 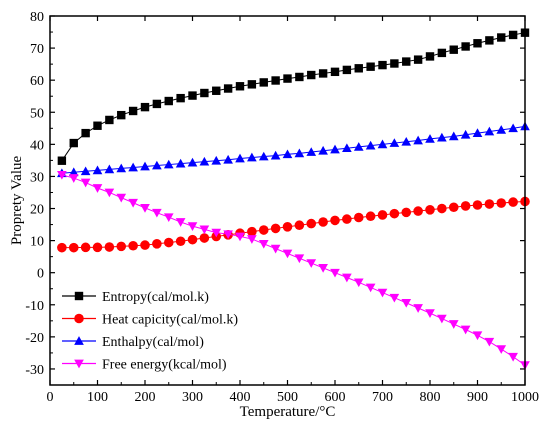 I want to click on y-tick-label: 70, so click(x=37, y=49).